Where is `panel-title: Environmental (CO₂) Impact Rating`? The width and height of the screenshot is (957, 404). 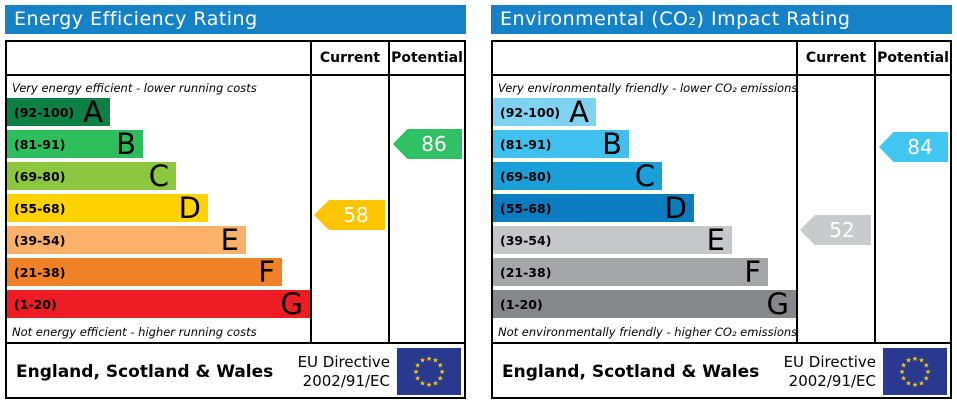
panel-title: Environmental (CO₂) Impact Rating is located at coordinates (721, 19).